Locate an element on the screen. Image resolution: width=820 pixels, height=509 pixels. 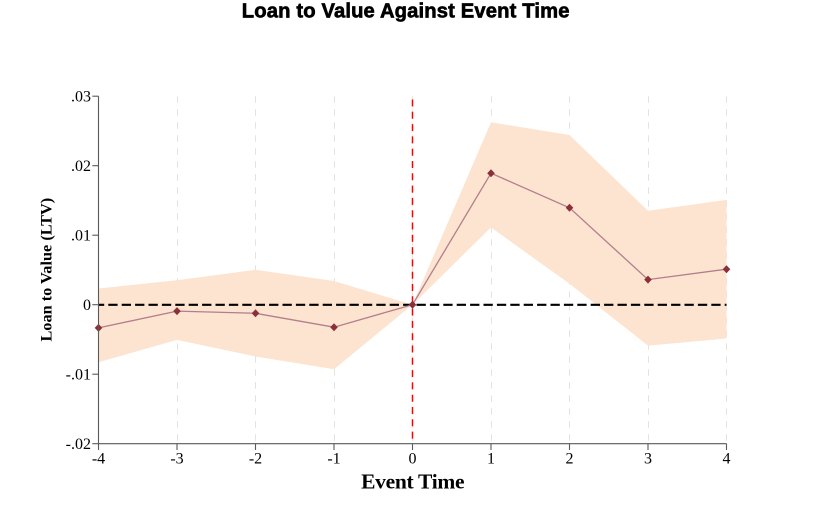
svg-text: 1 is located at coordinates (491, 459).